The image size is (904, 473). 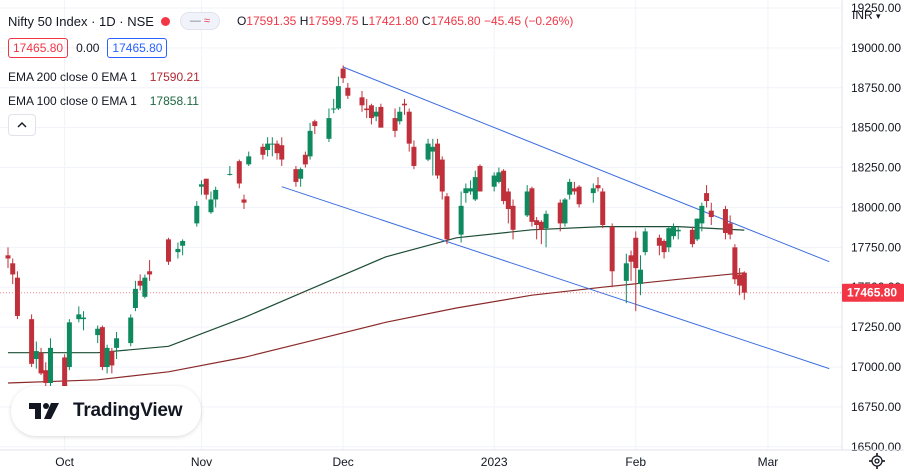 What do you see at coordinates (866, 15) in the screenshot?
I see `currency-selector: INR ▾` at bounding box center [866, 15].